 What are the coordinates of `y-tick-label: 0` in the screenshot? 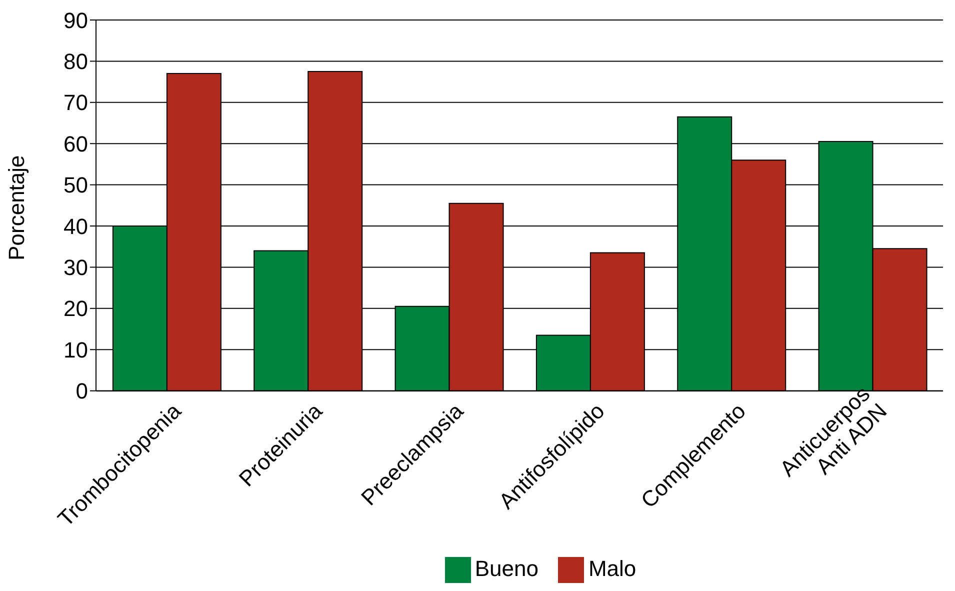 It's located at (82, 391).